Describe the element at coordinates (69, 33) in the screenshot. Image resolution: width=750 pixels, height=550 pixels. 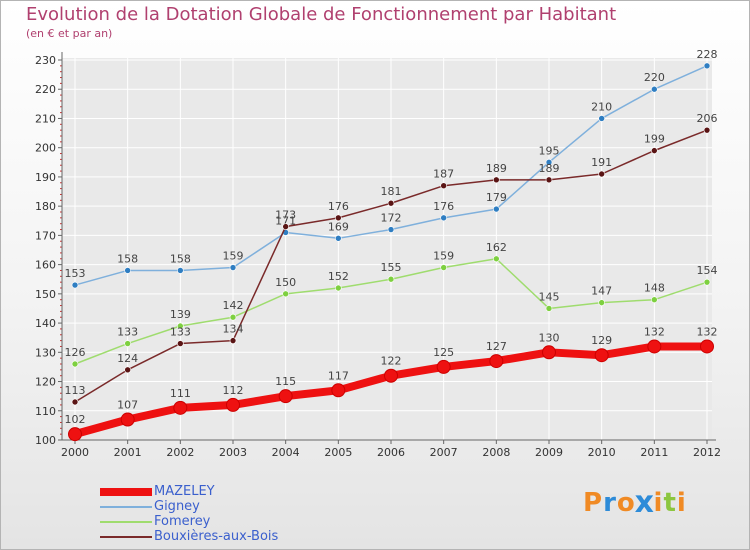
I see `chart-subtitle: (en € et par an)` at that location.